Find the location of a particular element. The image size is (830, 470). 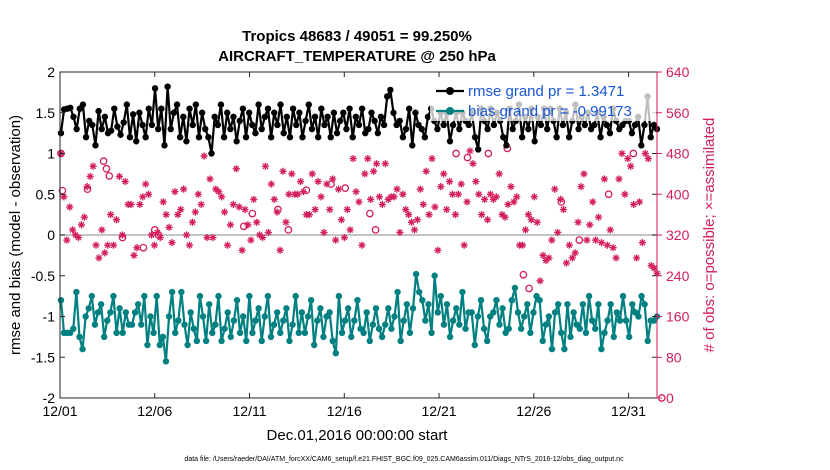

x-tick-label: 12/06 is located at coordinates (154, 411).